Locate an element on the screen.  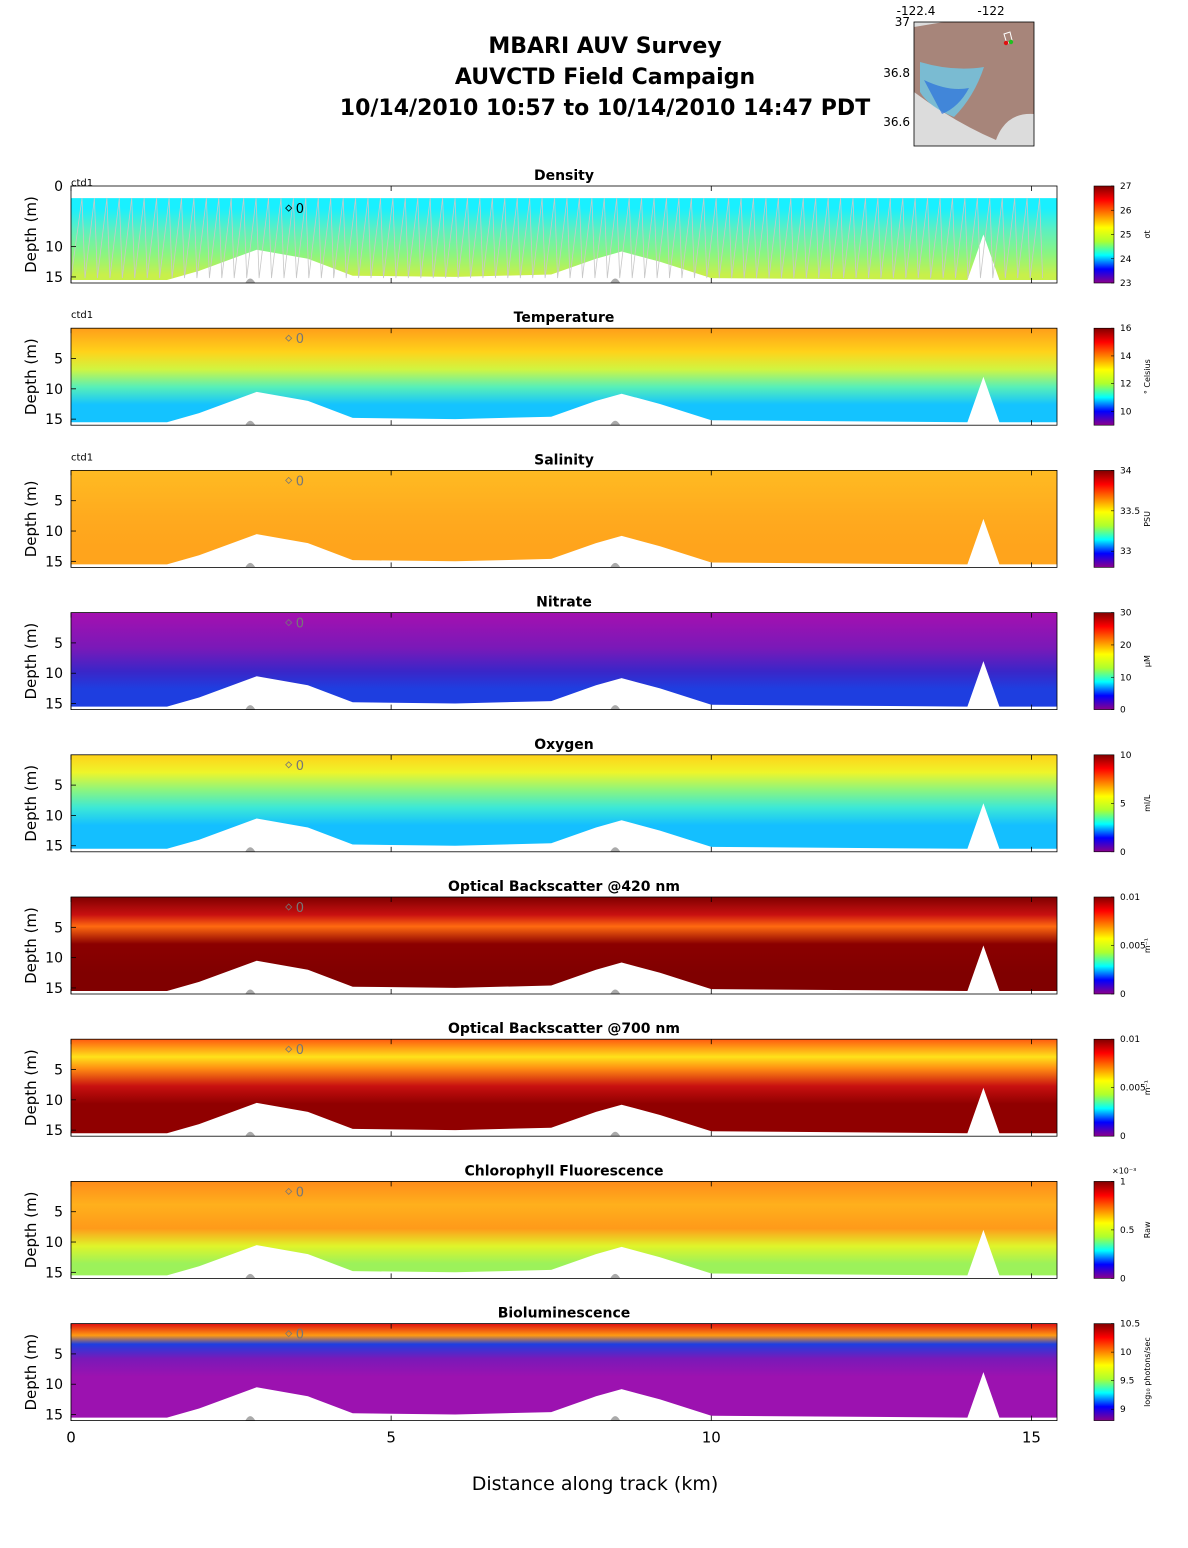
y-tick-label: 0 is located at coordinates (58, 187).